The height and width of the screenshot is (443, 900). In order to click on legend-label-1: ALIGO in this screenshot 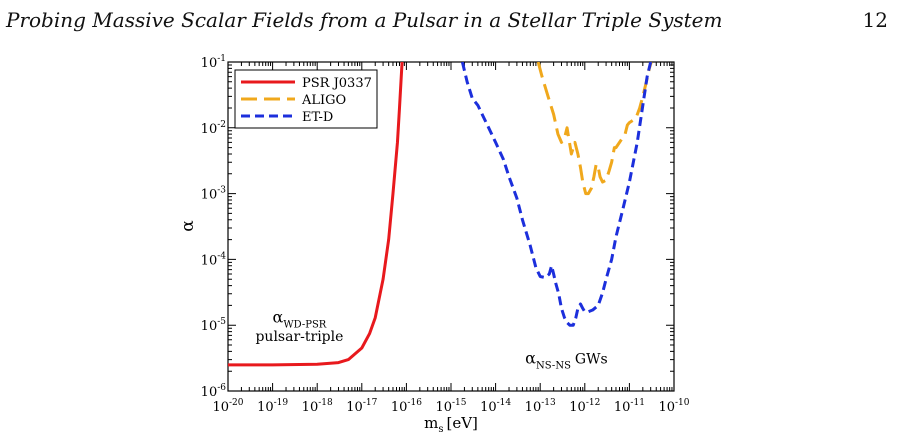, I will do `click(323, 100)`.